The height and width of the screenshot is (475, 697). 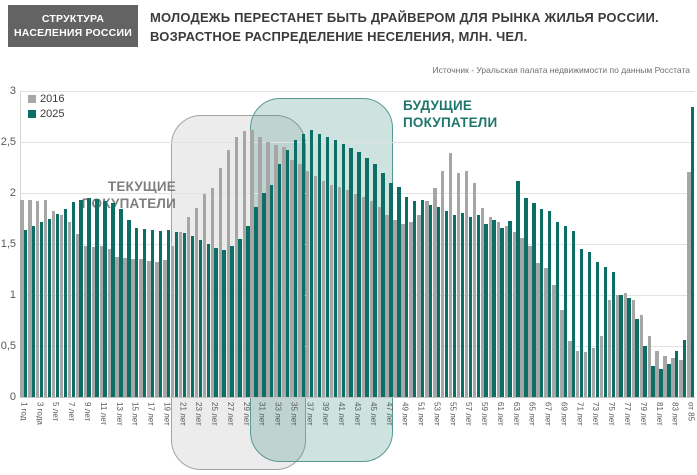 What do you see at coordinates (278, 414) in the screenshot?
I see `x-axis-tick-label: 33 лет` at bounding box center [278, 414].